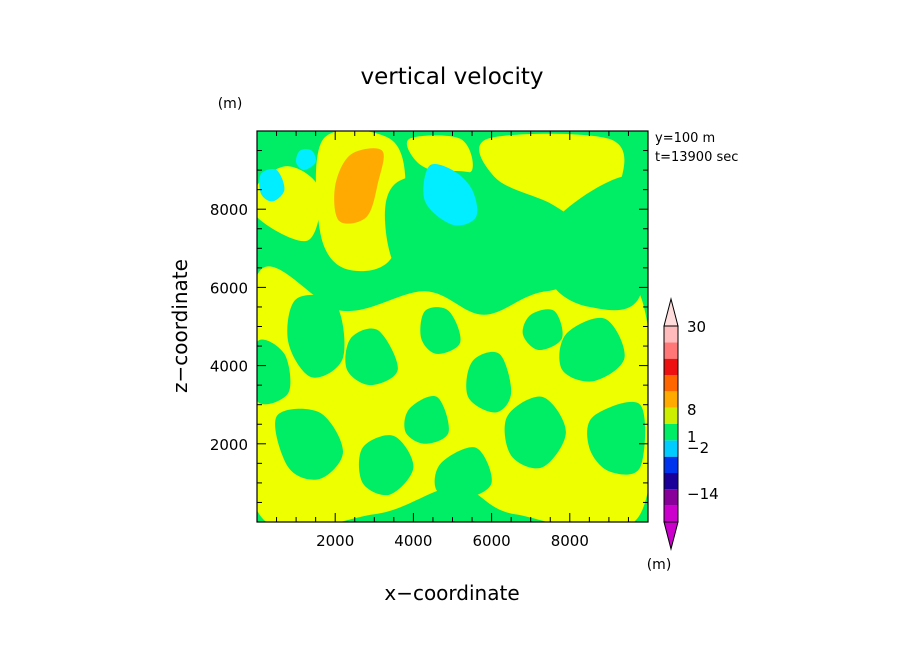 This screenshot has width=904, height=654. What do you see at coordinates (229, 445) in the screenshot?
I see `y-tick-label: 2000` at bounding box center [229, 445].